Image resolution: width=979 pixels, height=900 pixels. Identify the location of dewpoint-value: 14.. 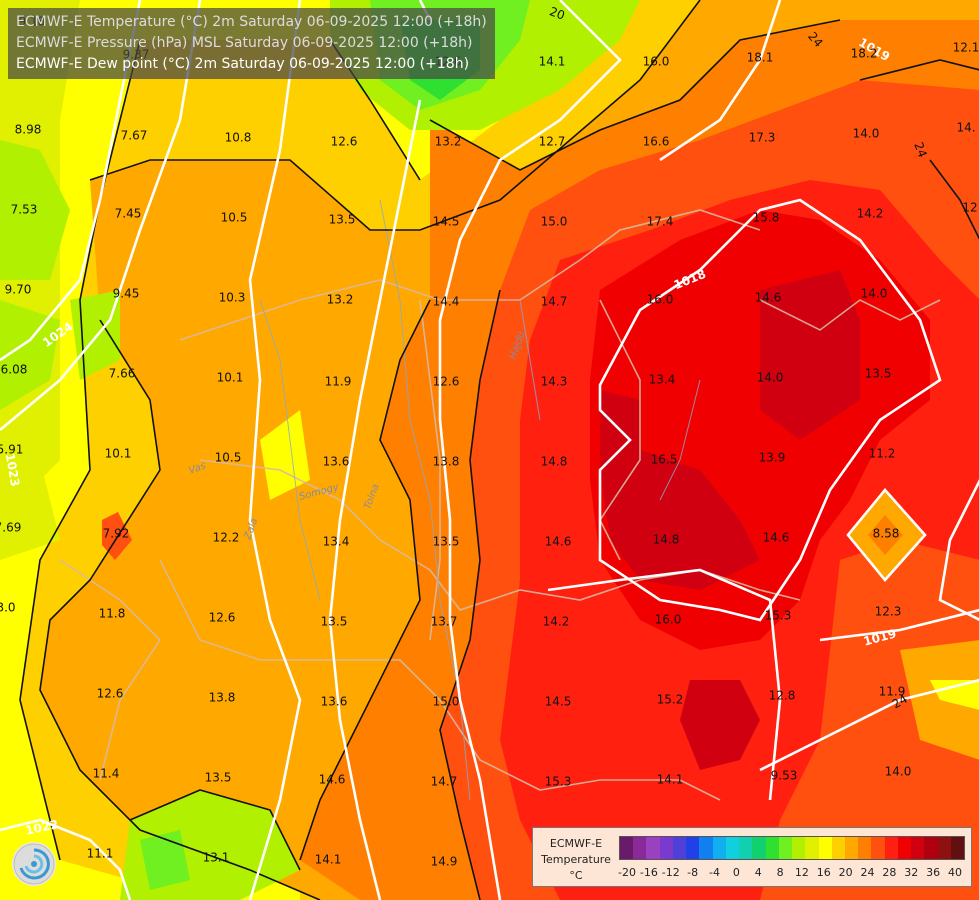
(965, 128).